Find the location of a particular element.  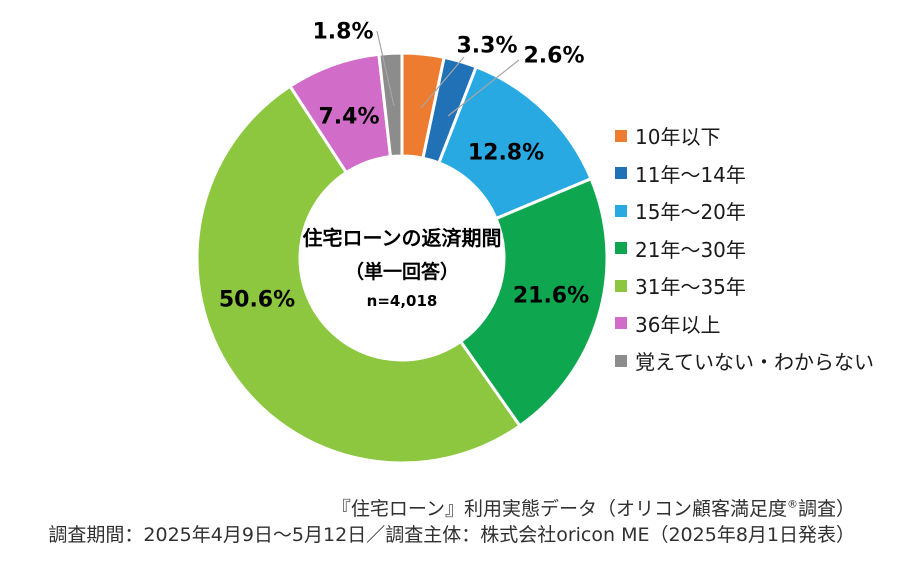

legend-label: 36年以上 is located at coordinates (678, 324).